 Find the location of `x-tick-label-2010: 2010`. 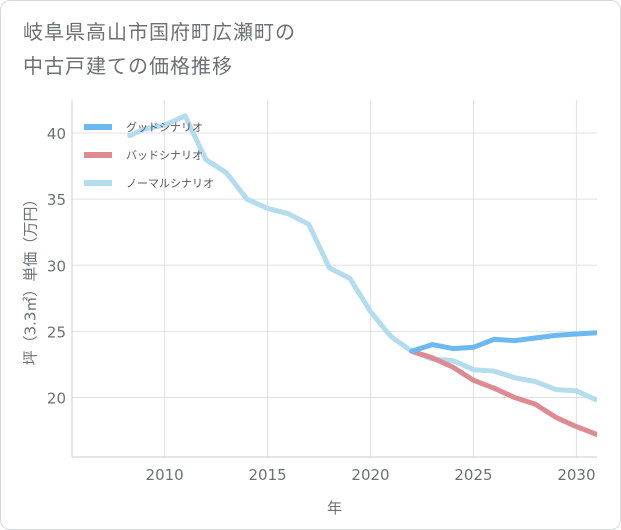

x-tick-label-2010: 2010 is located at coordinates (165, 475).